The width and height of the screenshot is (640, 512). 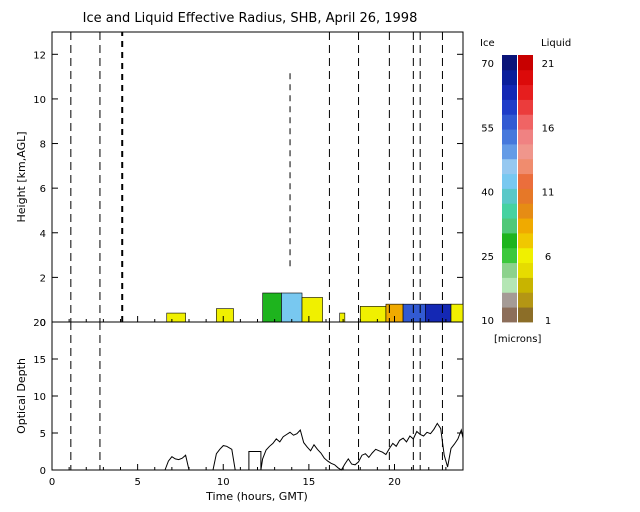 I want to click on bottom-ytick-label-3: 15, so click(x=39, y=360).